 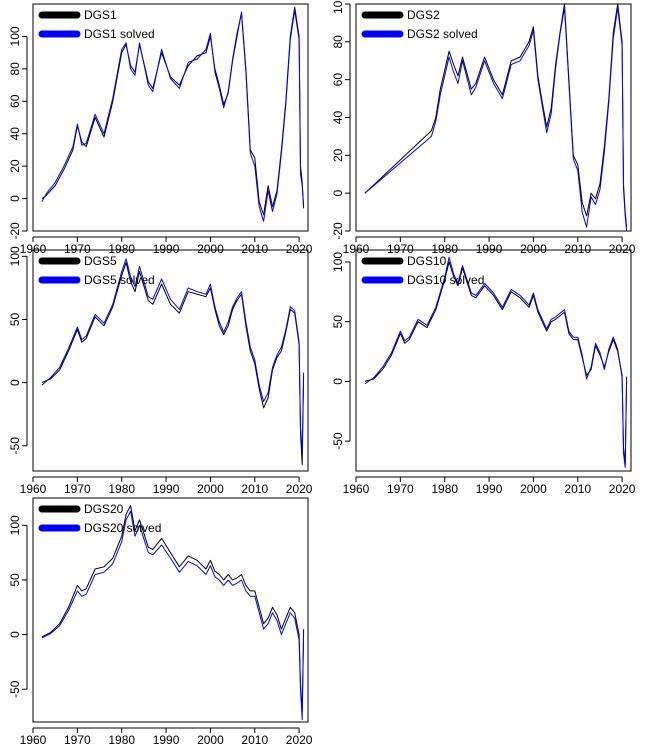 What do you see at coordinates (96, 24) in the screenshot?
I see `legend: DGS1 DGS1 solved` at bounding box center [96, 24].